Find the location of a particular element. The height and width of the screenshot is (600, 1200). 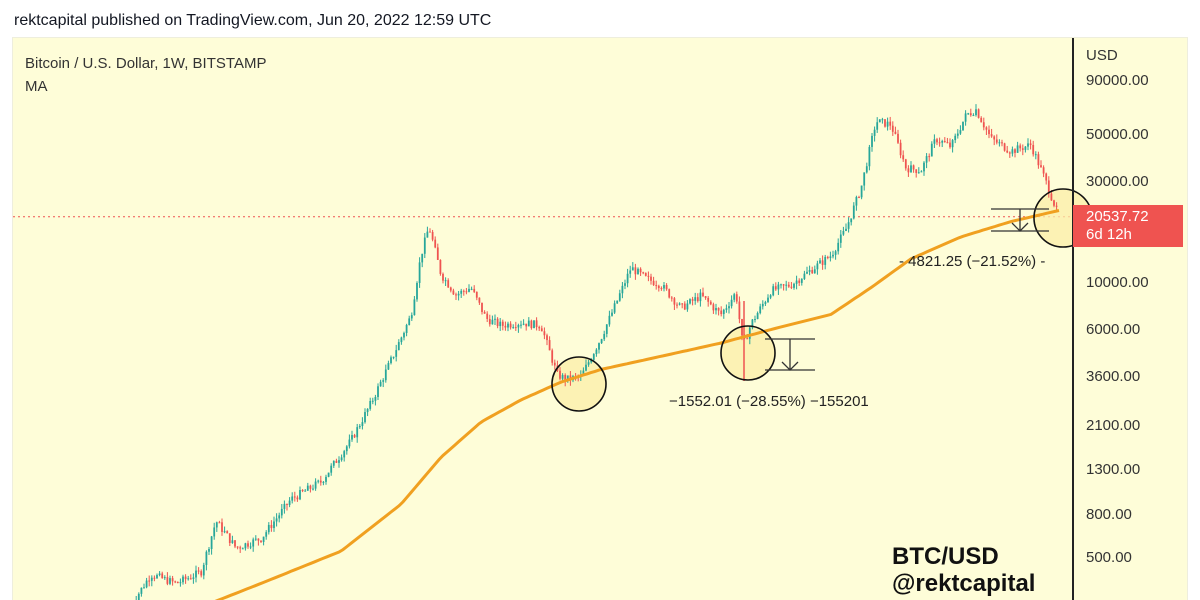

bar-countdown: 6d 12h is located at coordinates (1109, 234).